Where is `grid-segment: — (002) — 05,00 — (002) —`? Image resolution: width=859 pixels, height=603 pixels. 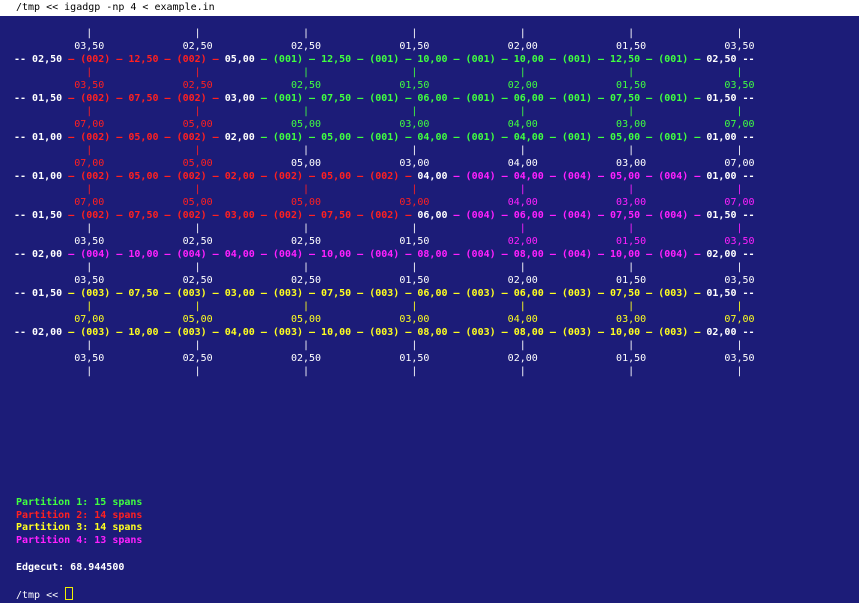
grid-segment: — (002) — 05,00 — (002) — is located at coordinates (143, 137).